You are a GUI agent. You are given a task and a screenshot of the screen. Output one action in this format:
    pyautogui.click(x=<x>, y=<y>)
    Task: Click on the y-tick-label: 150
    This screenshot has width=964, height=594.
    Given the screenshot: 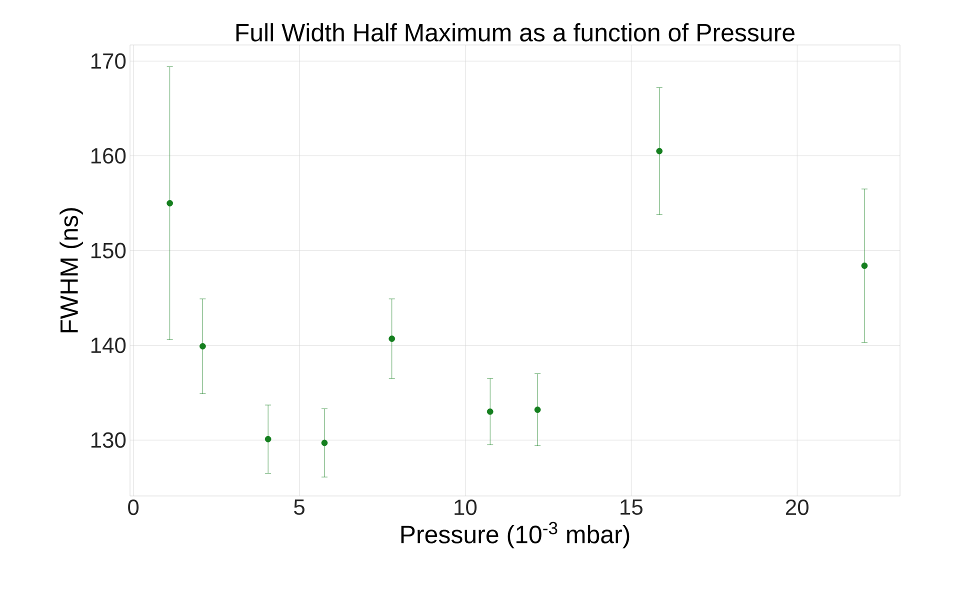 What is the action you would take?
    pyautogui.click(x=108, y=250)
    